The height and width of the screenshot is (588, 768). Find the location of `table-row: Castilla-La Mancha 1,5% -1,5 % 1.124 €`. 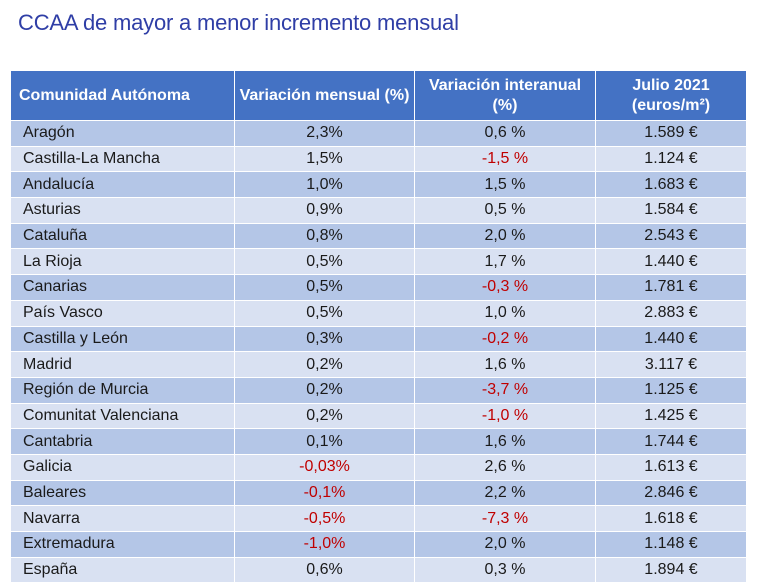

table-row: Castilla-La Mancha 1,5% -1,5 % 1.124 € is located at coordinates (378, 159).